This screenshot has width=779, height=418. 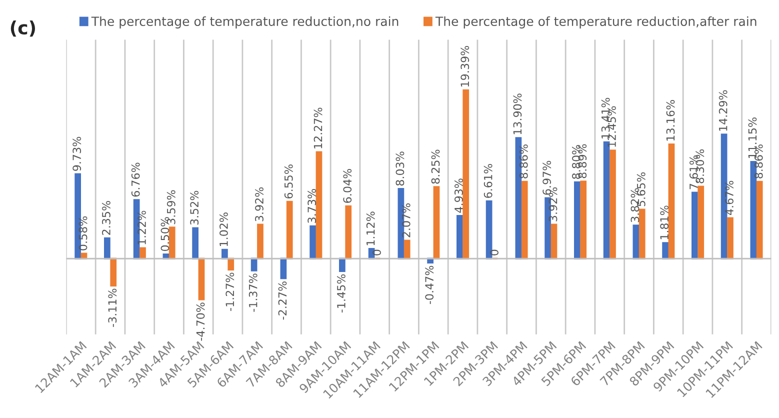 What do you see at coordinates (253, 293) in the screenshot?
I see `data-label: -1.37%` at bounding box center [253, 293].